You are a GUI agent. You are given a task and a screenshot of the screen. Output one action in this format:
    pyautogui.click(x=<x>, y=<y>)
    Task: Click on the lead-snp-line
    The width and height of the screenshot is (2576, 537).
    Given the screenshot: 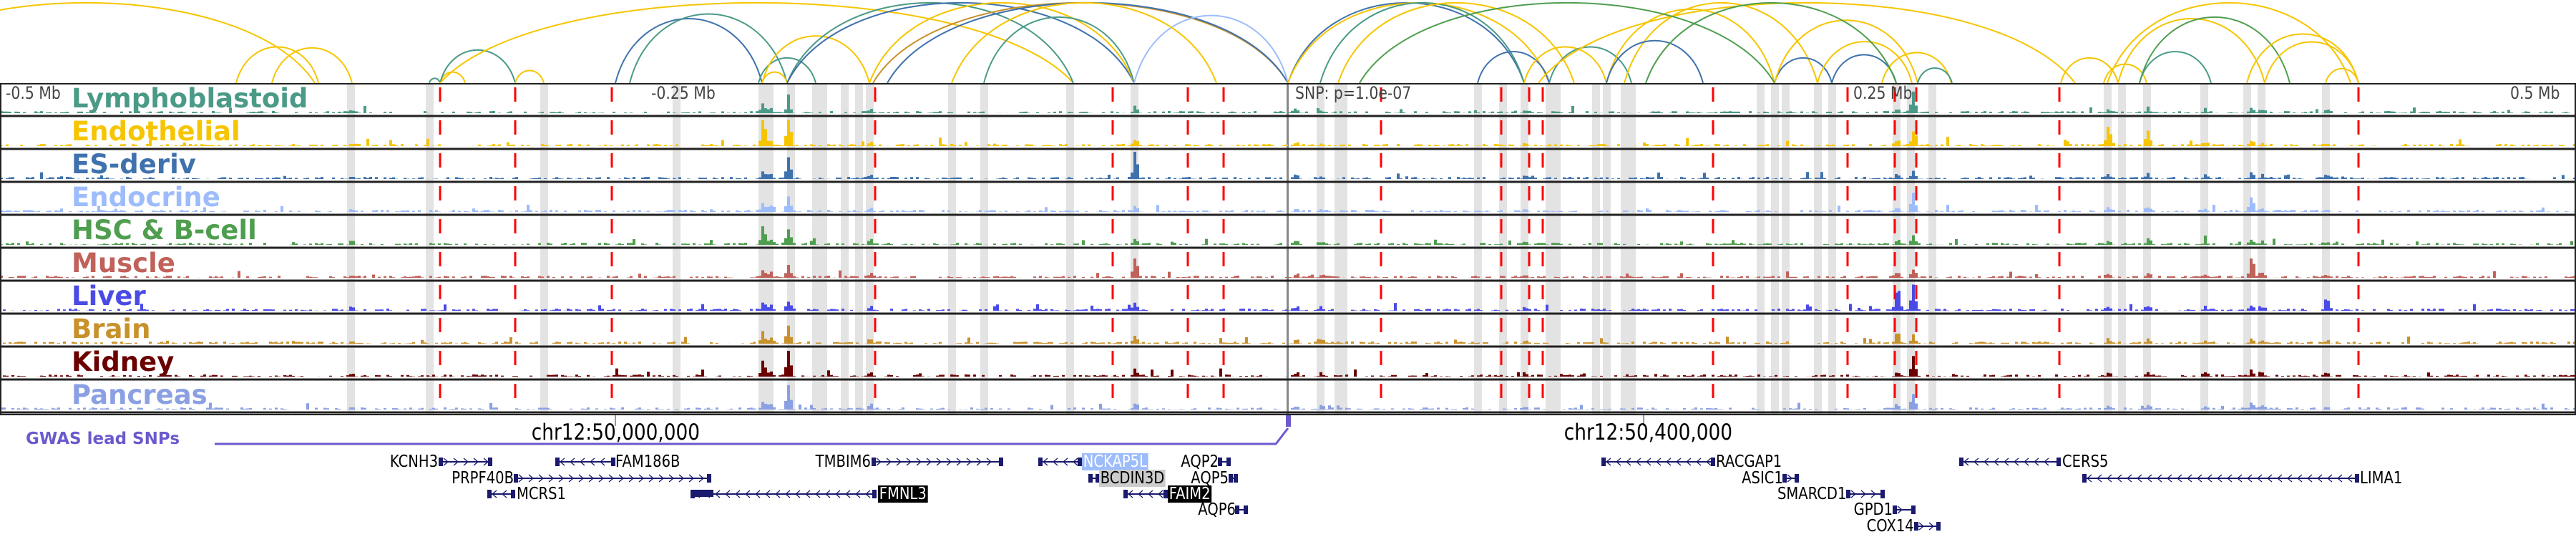 What is the action you would take?
    pyautogui.click(x=1288, y=249)
    